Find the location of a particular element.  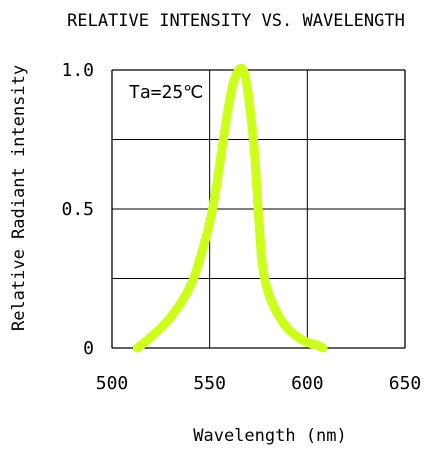

temperature-annotation: Ta=25℃ is located at coordinates (166, 92).